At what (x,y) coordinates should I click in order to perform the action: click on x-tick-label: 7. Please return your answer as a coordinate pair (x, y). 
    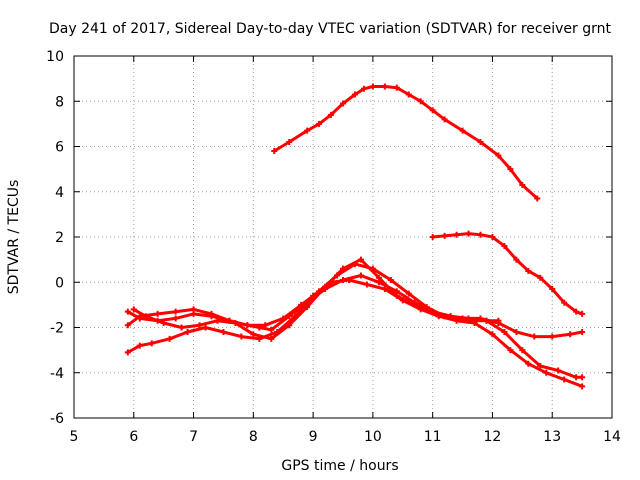
    Looking at the image, I should click on (193, 437).